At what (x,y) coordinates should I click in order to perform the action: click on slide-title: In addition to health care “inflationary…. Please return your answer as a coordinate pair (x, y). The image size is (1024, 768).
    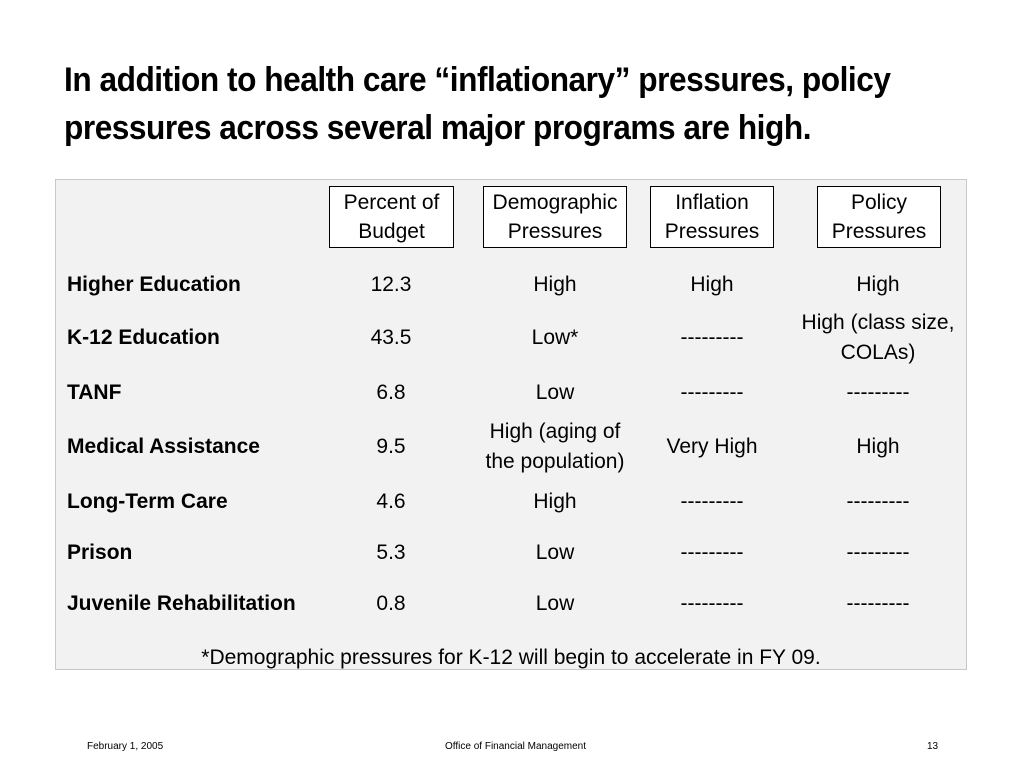
    Looking at the image, I should click on (482, 104).